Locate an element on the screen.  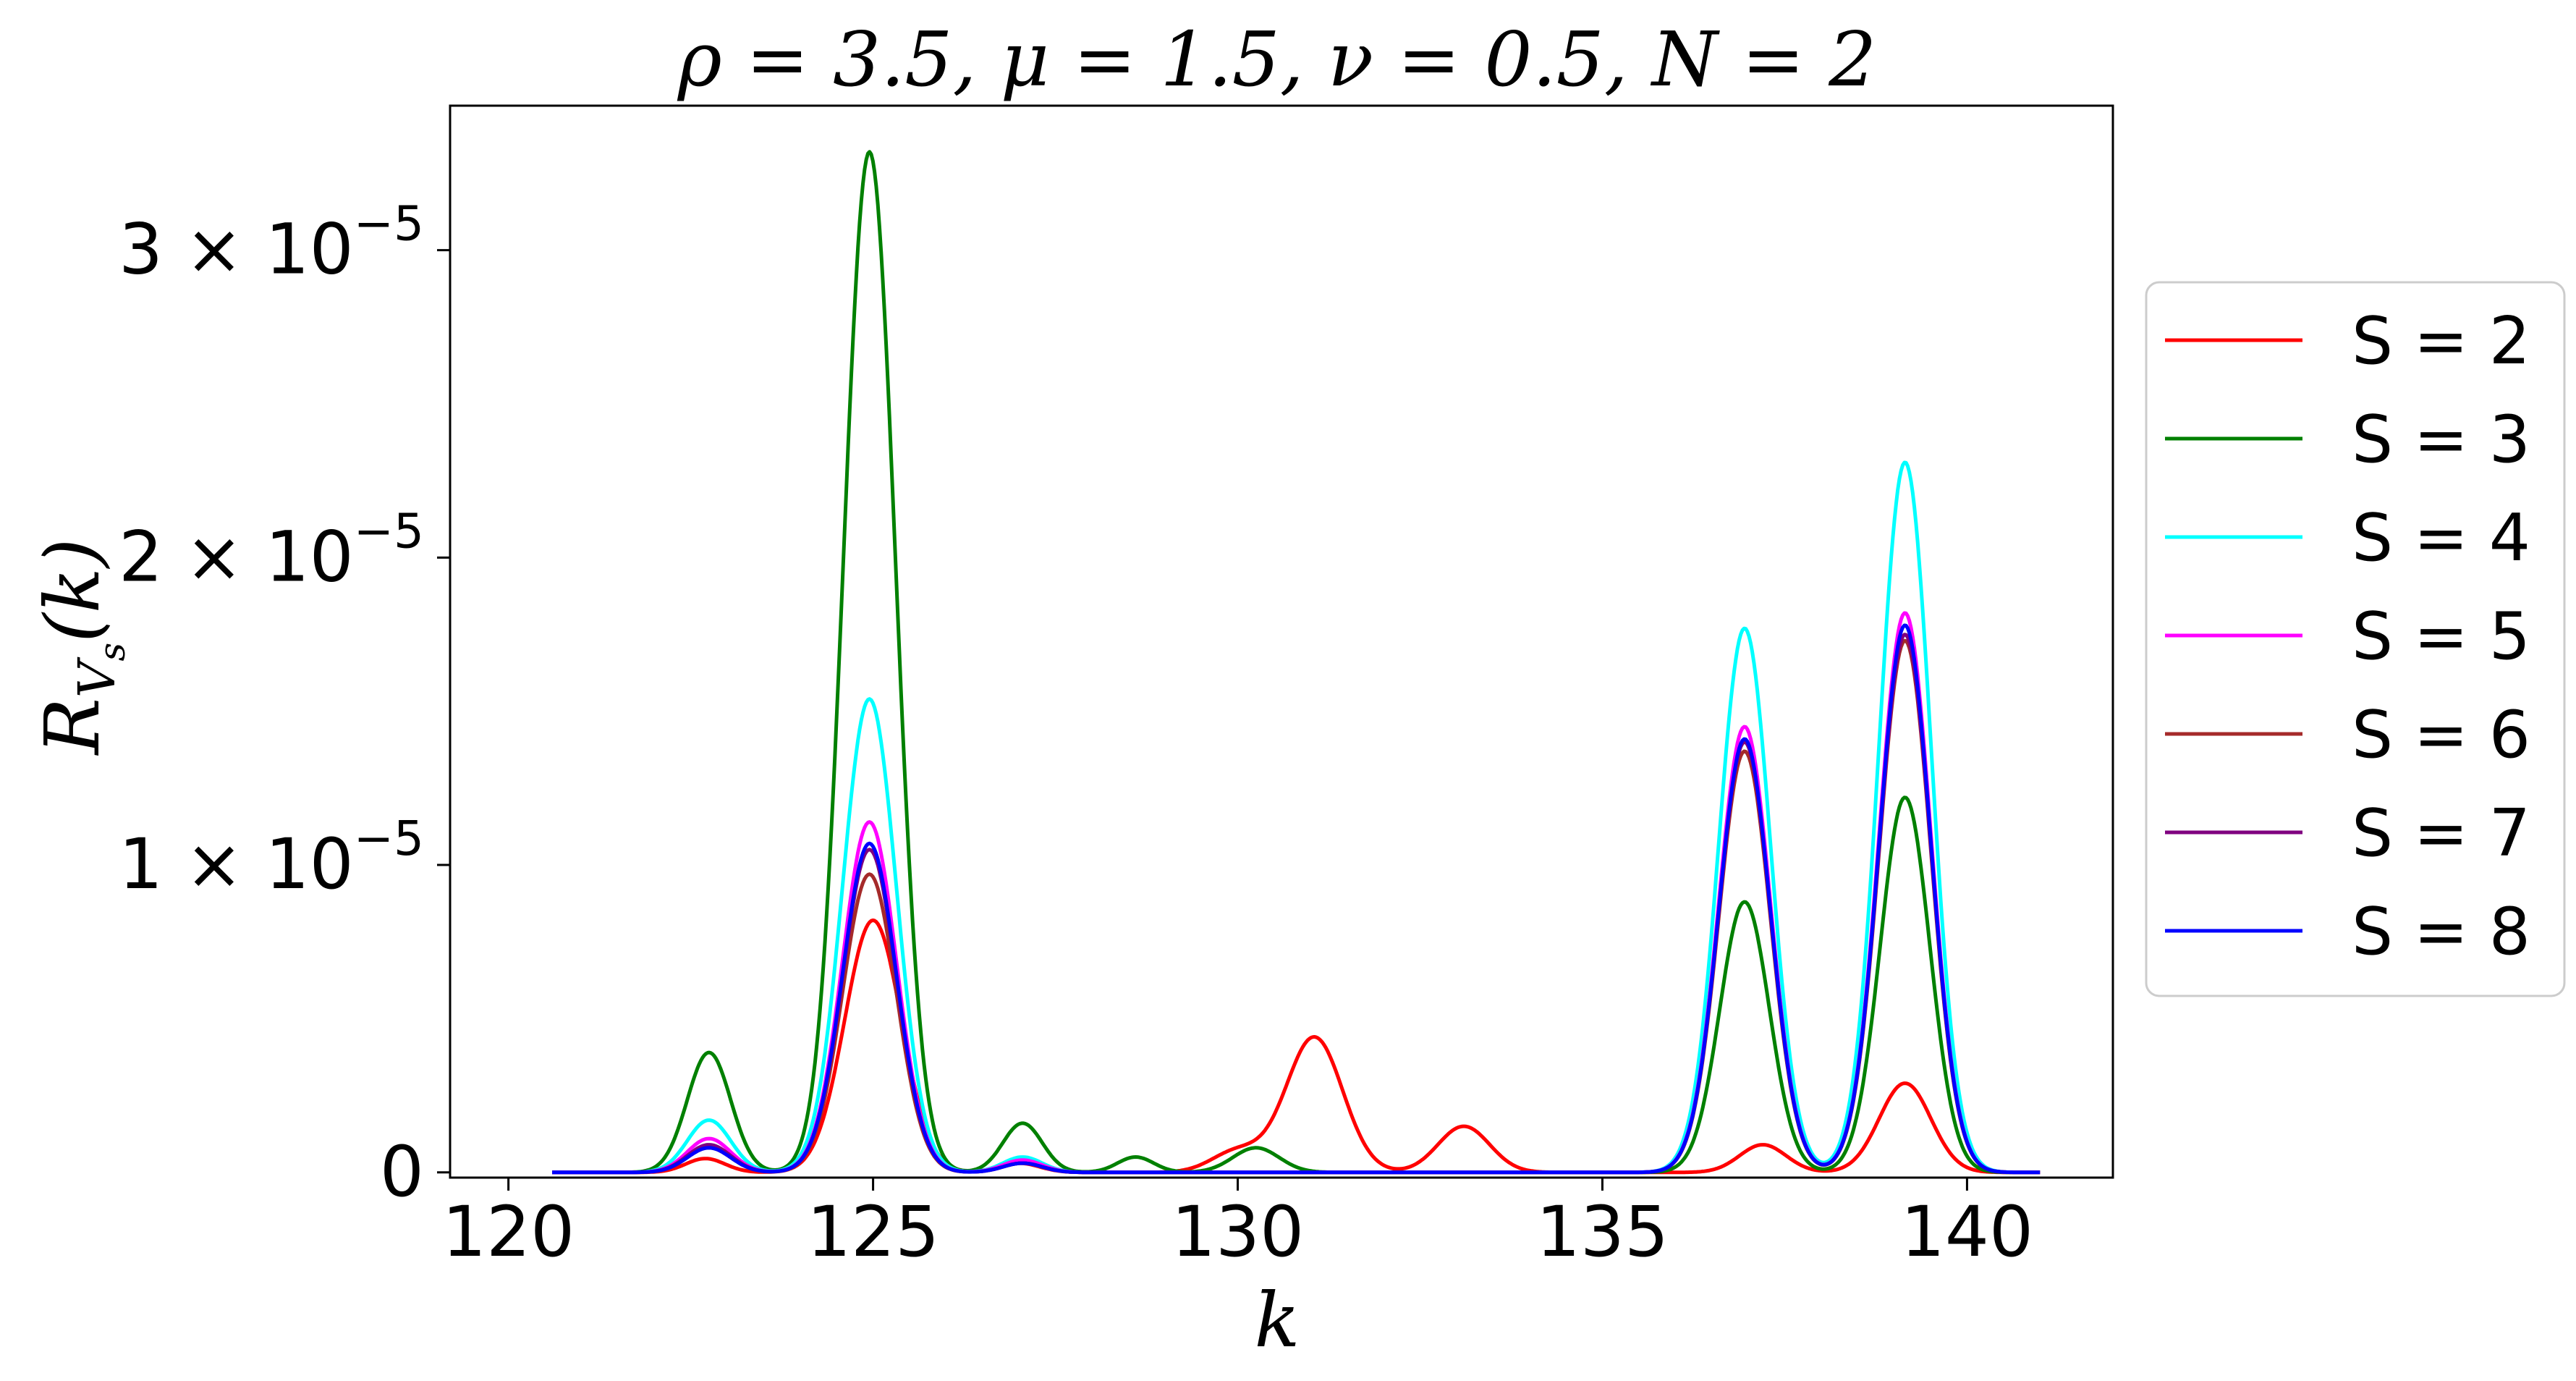
legend-label: S = 6 is located at coordinates (2441, 735).